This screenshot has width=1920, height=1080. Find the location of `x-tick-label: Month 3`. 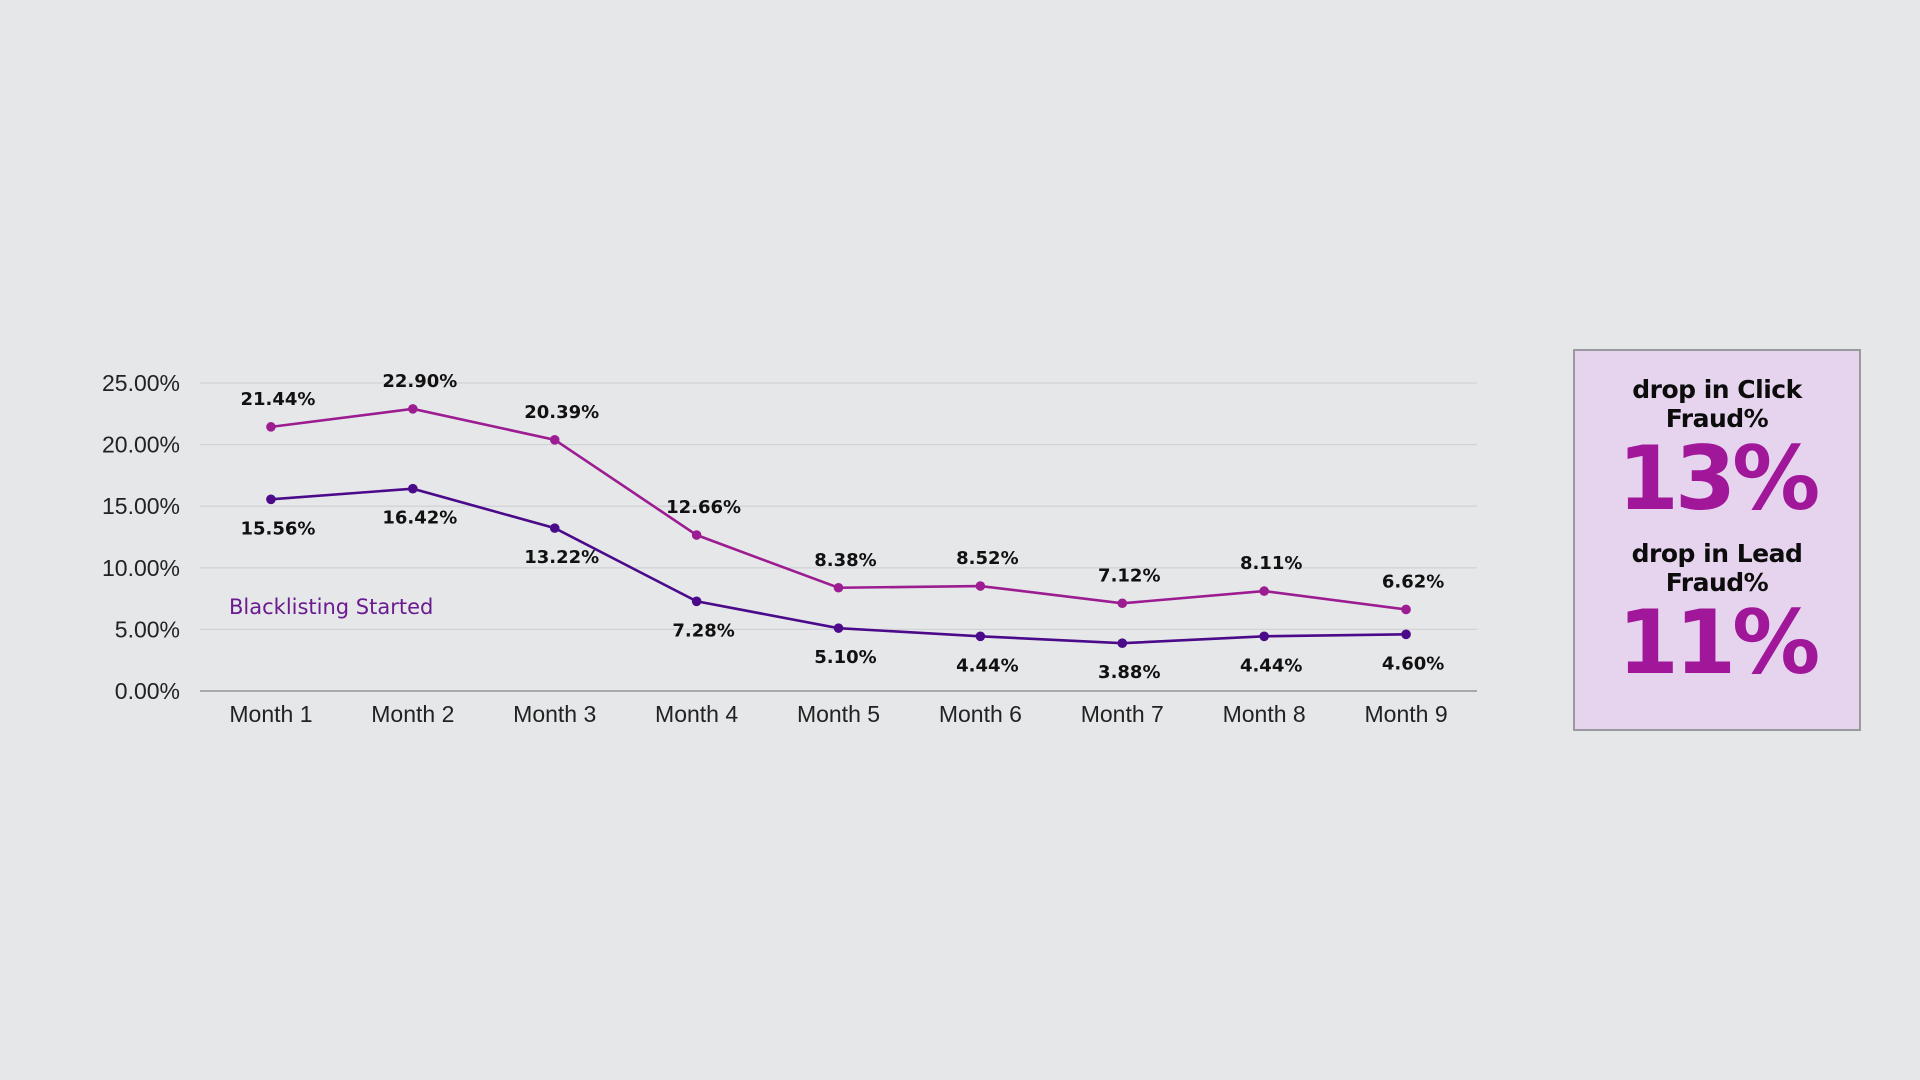

x-tick-label: Month 3 is located at coordinates (554, 714).